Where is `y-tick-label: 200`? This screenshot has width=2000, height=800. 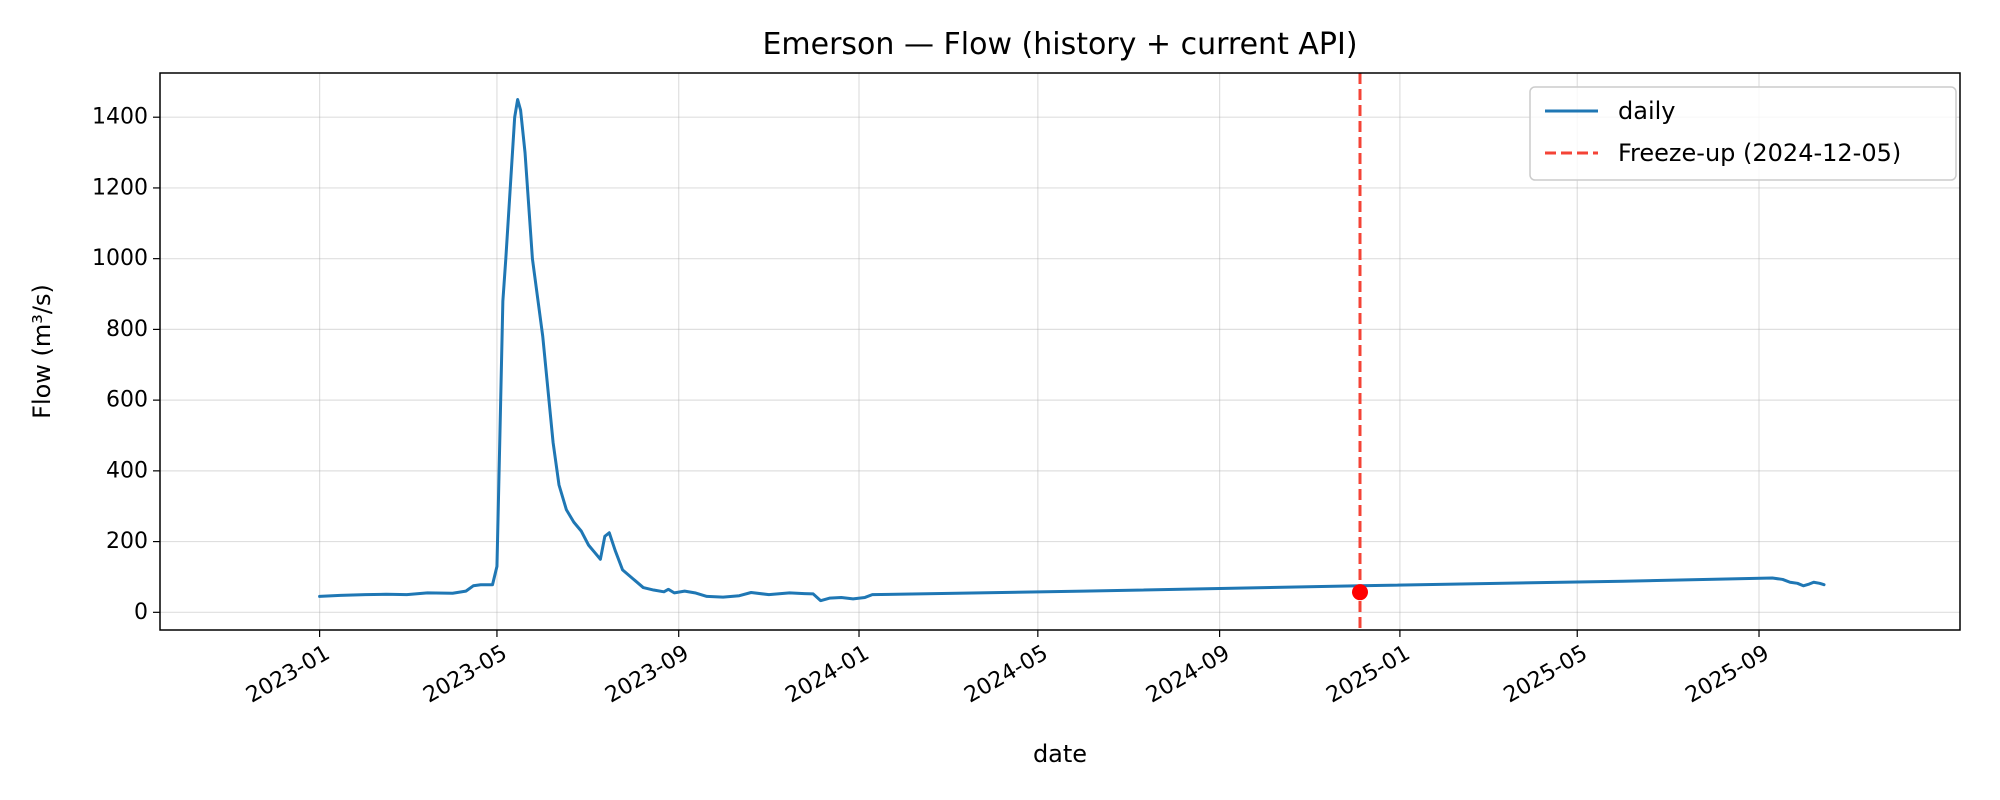 y-tick-label: 200 is located at coordinates (127, 541).